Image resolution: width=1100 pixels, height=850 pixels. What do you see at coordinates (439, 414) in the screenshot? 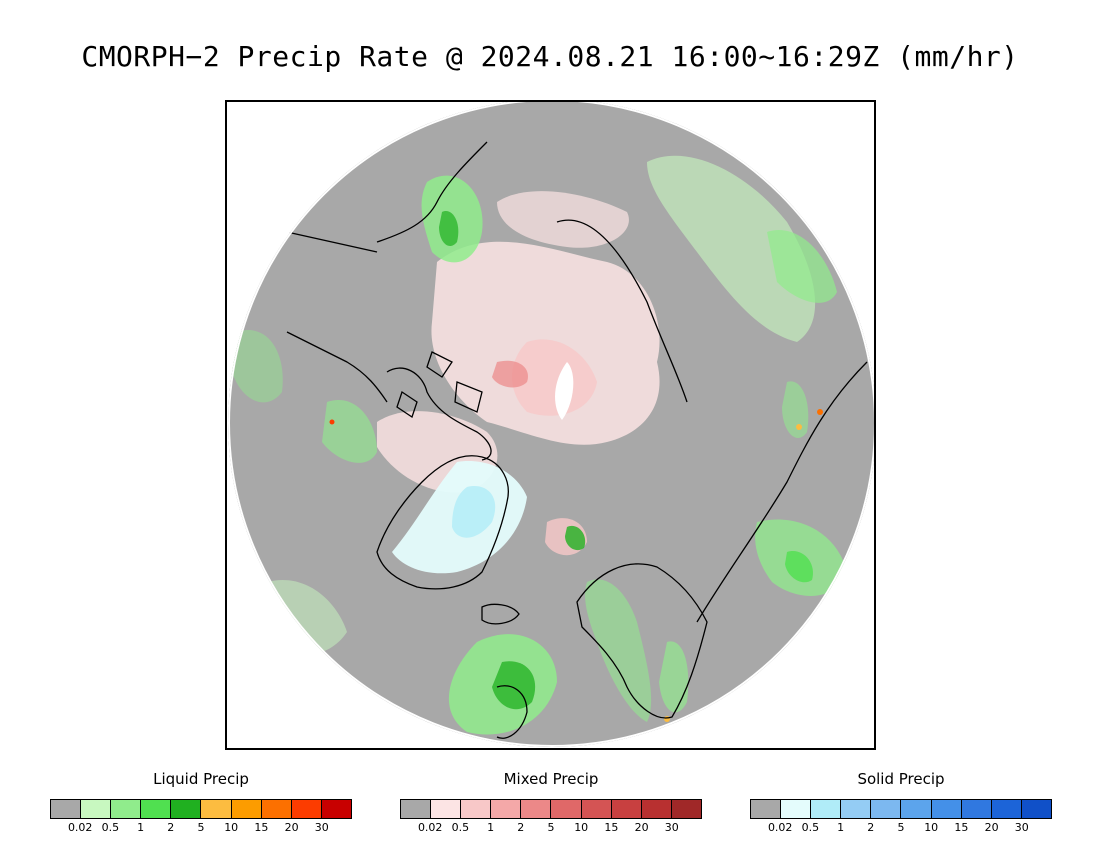
I see `canadian-archipelago-coast` at bounding box center [439, 414].